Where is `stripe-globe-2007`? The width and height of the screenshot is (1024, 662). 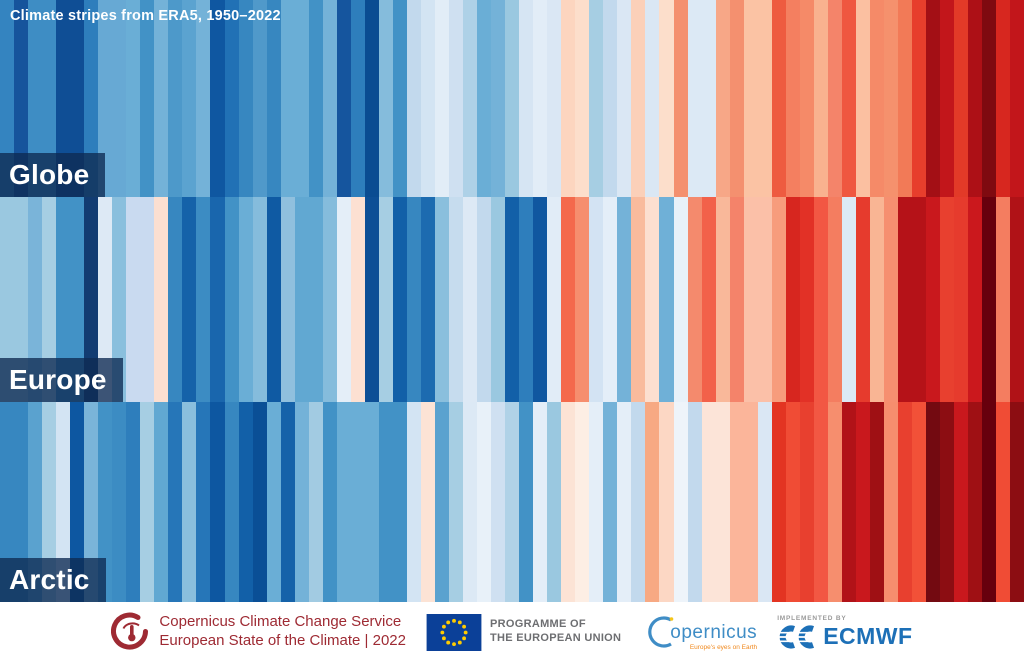
stripe-globe-2007 is located at coordinates (806, 98).